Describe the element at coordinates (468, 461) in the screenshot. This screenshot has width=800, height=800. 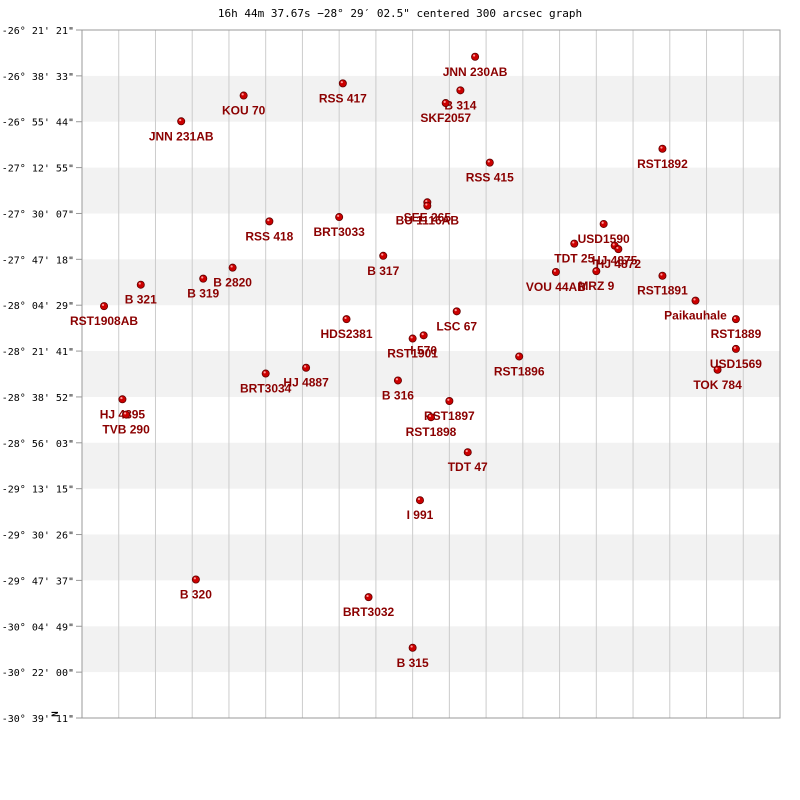
I see `star-40: TDT 47` at that location.